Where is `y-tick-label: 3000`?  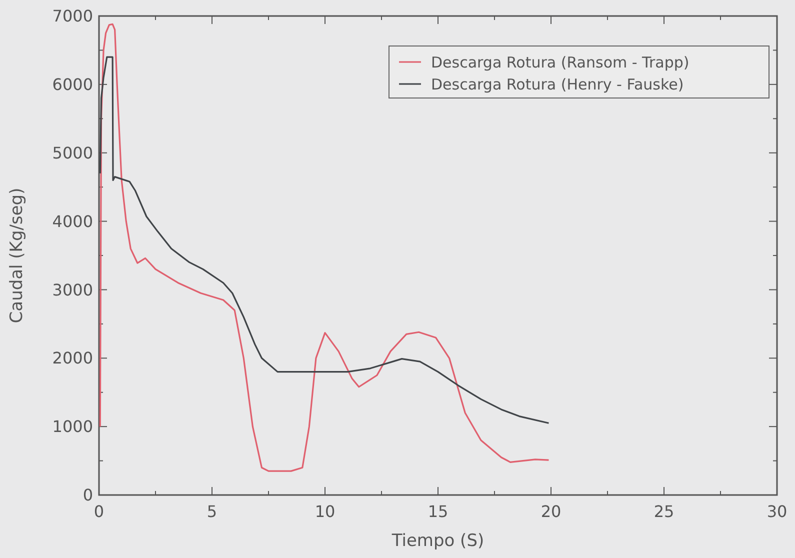 y-tick-label: 3000 is located at coordinates (72, 290).